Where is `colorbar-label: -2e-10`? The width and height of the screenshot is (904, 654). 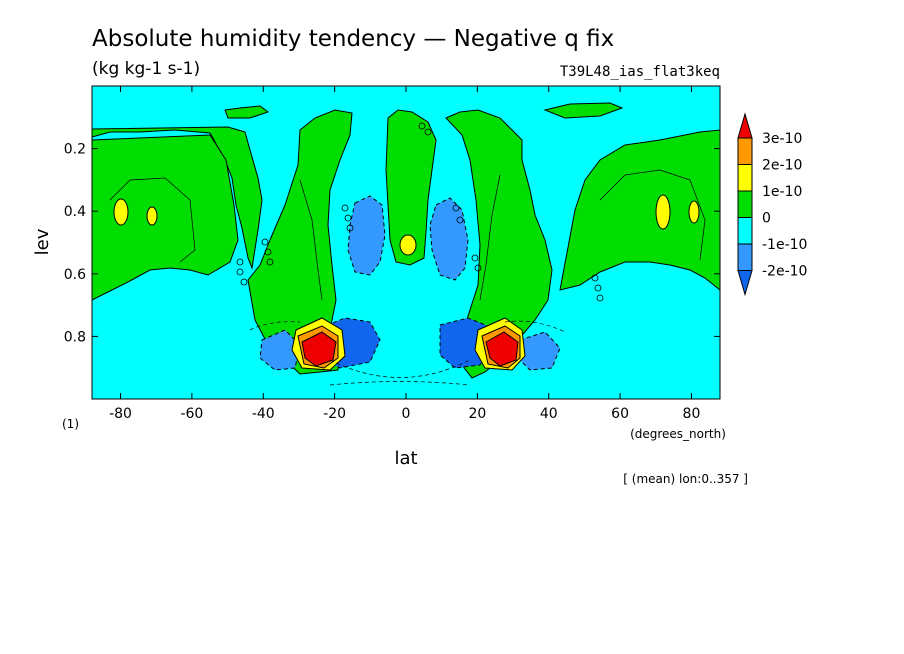 colorbar-label: -2e-10 is located at coordinates (784, 272).